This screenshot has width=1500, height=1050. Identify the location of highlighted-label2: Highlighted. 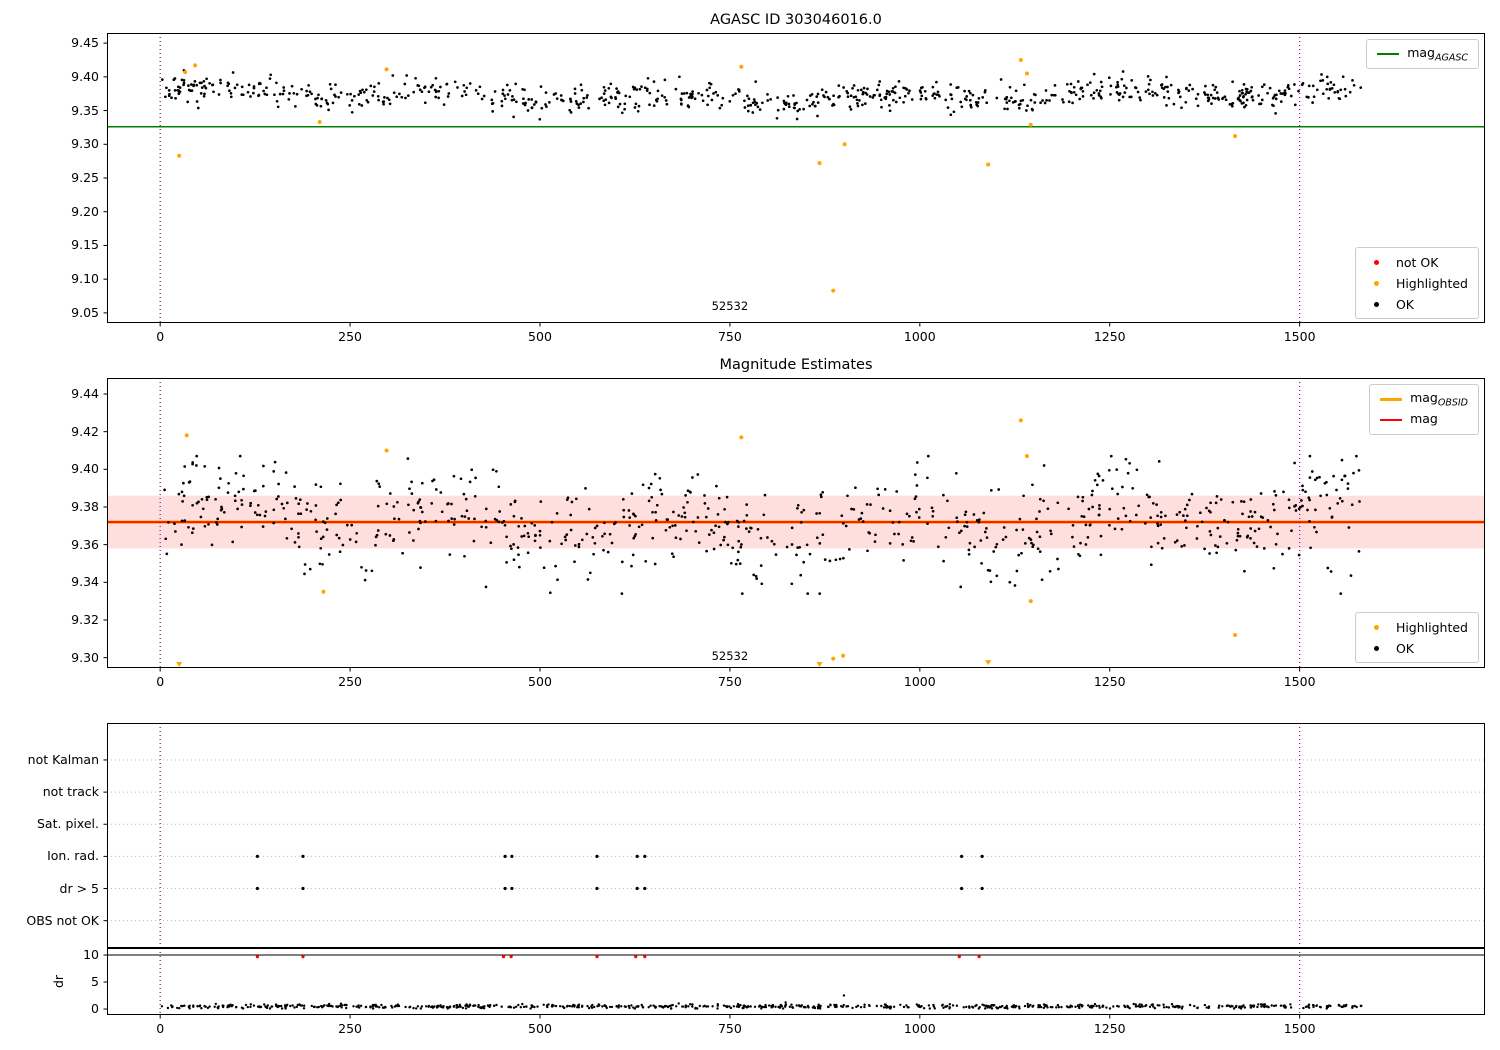
(1431, 627).